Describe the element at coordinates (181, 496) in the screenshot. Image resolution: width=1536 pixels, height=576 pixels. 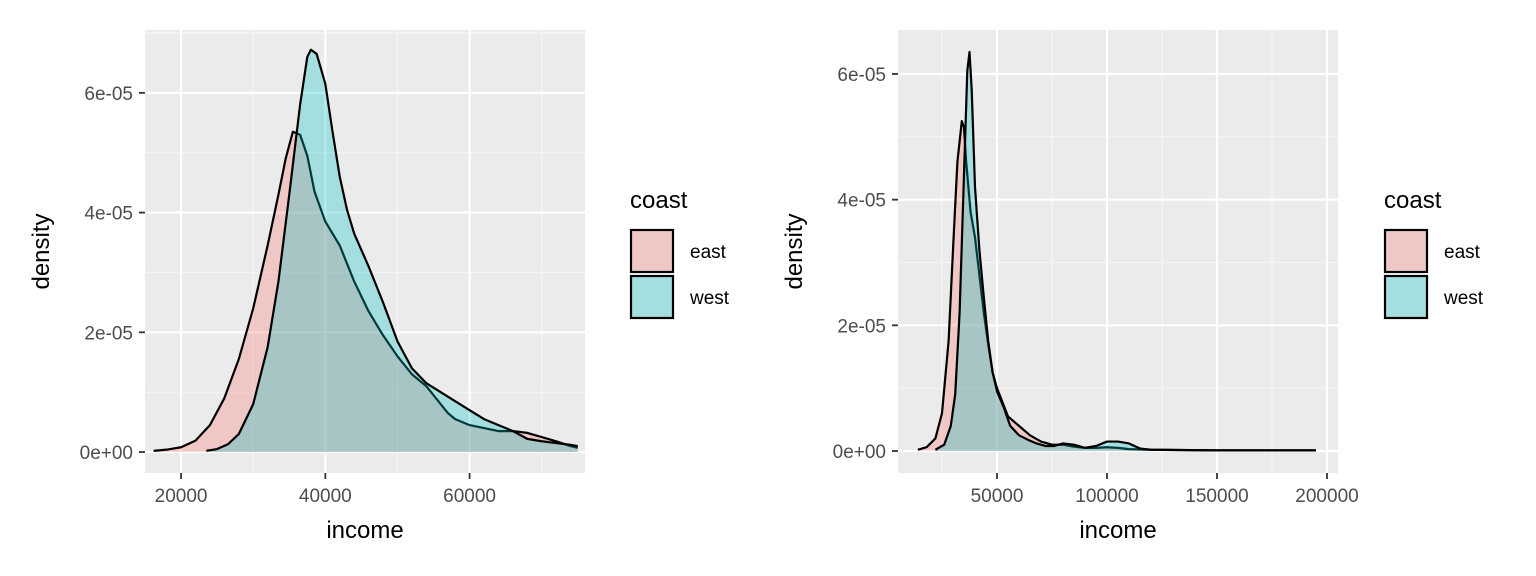
I see `x-tick-label: 20000` at that location.